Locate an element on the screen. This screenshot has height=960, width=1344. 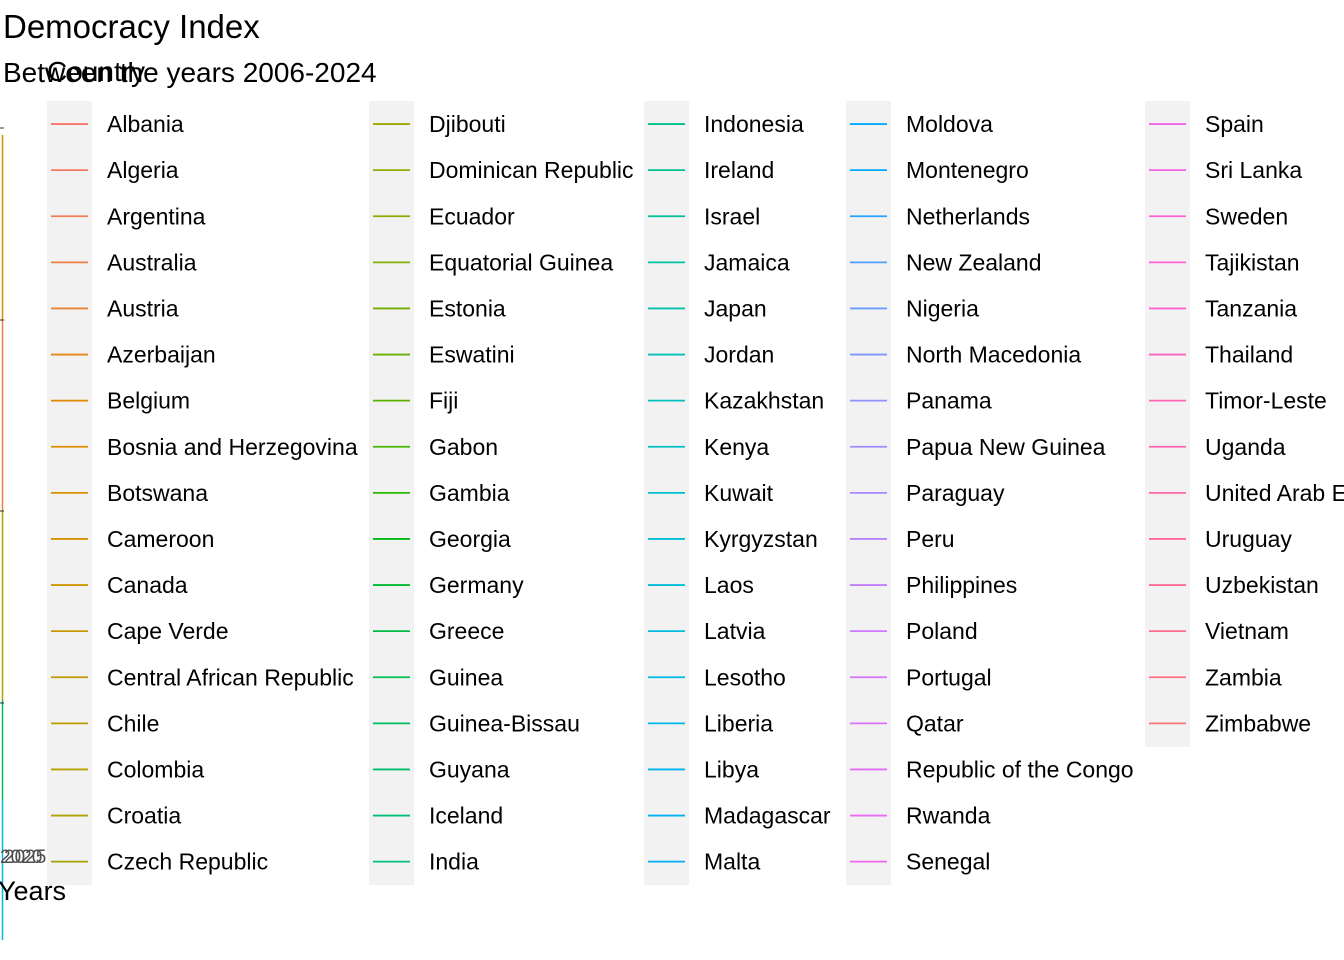
legend-item-latvia: Latvia is located at coordinates (705, 631).